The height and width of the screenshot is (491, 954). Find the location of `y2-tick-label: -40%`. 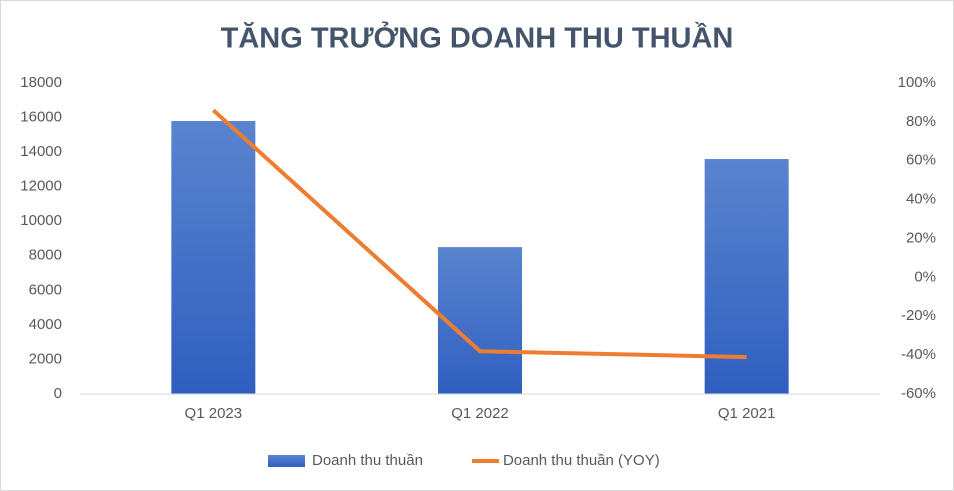

y2-tick-label: -40% is located at coordinates (918, 354).